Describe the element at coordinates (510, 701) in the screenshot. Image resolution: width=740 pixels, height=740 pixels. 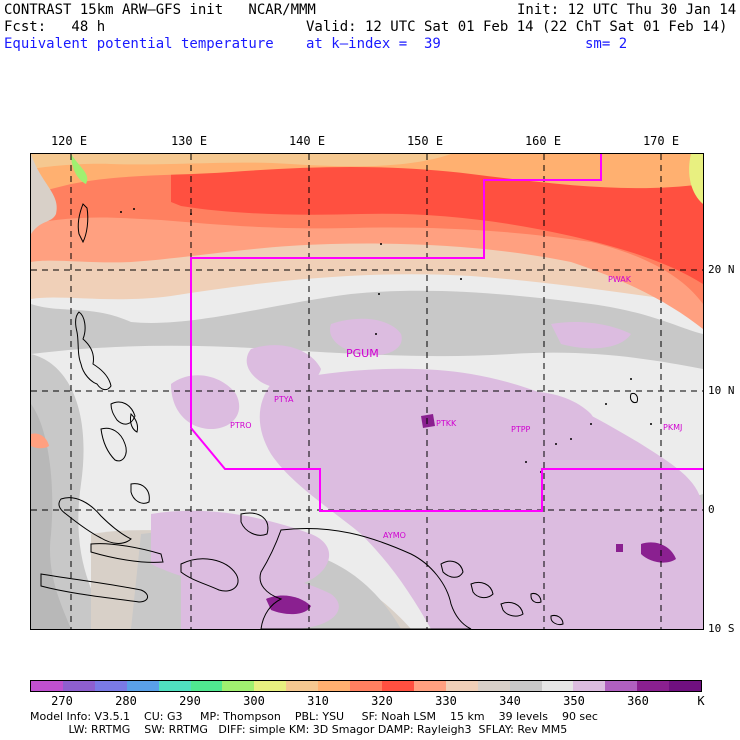
I see `legend-tick-label: 340` at that location.